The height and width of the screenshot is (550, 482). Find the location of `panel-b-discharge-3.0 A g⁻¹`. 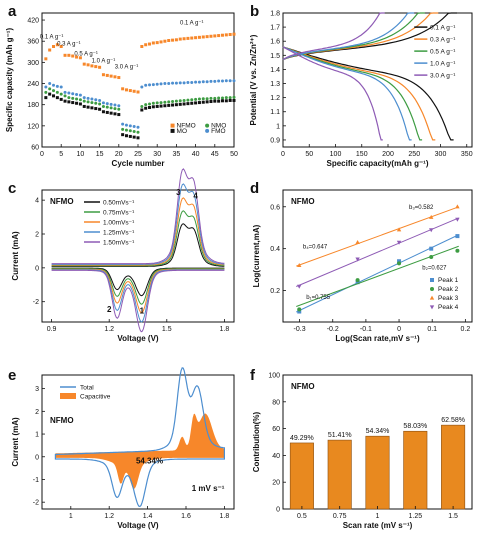

panel-b-discharge-3.0 A g⁻¹ is located at coordinates (332, 93).